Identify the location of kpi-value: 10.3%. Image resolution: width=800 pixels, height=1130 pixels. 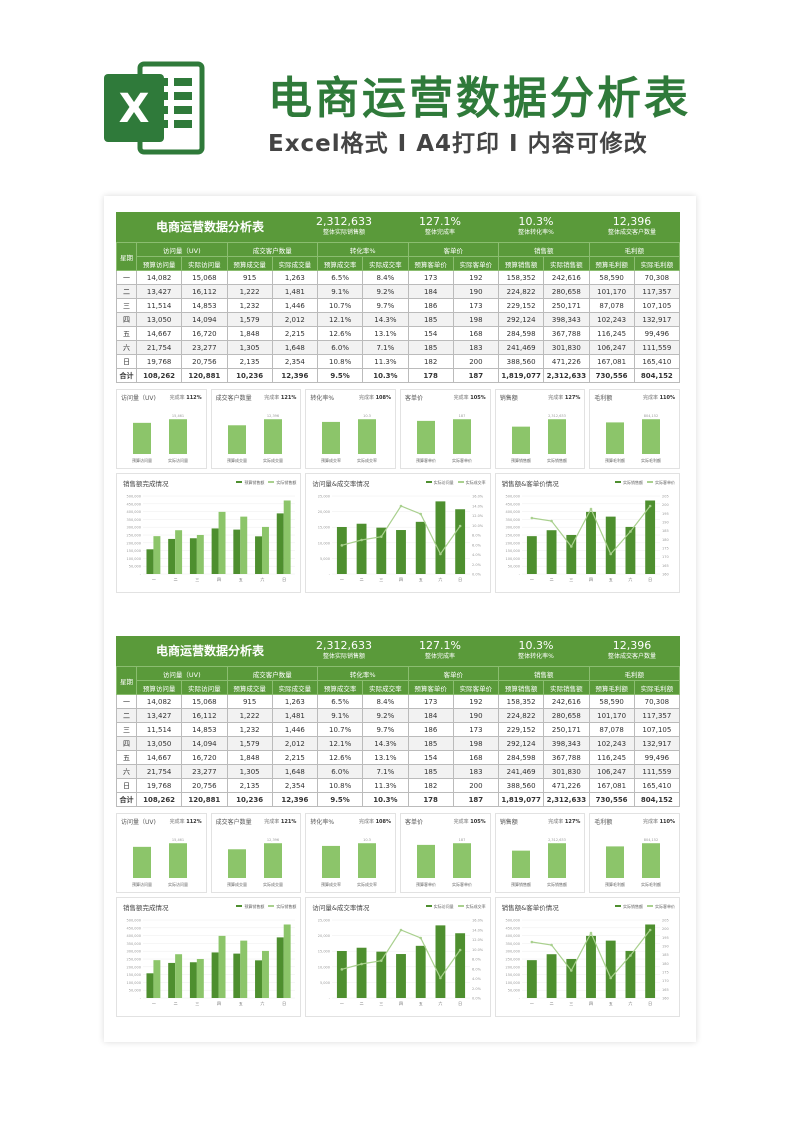
(536, 645).